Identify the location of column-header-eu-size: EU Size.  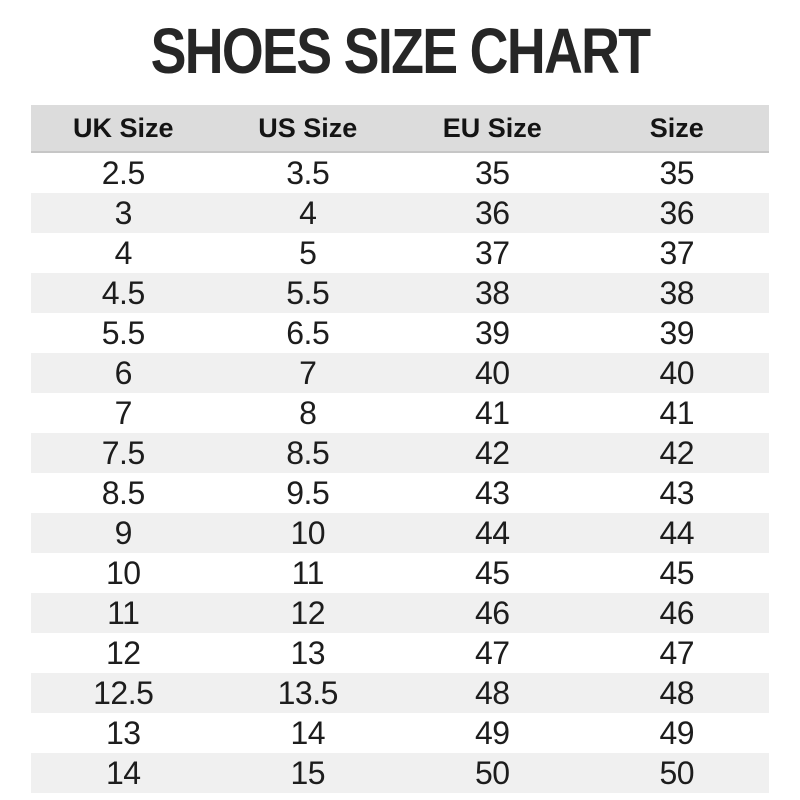
(492, 129).